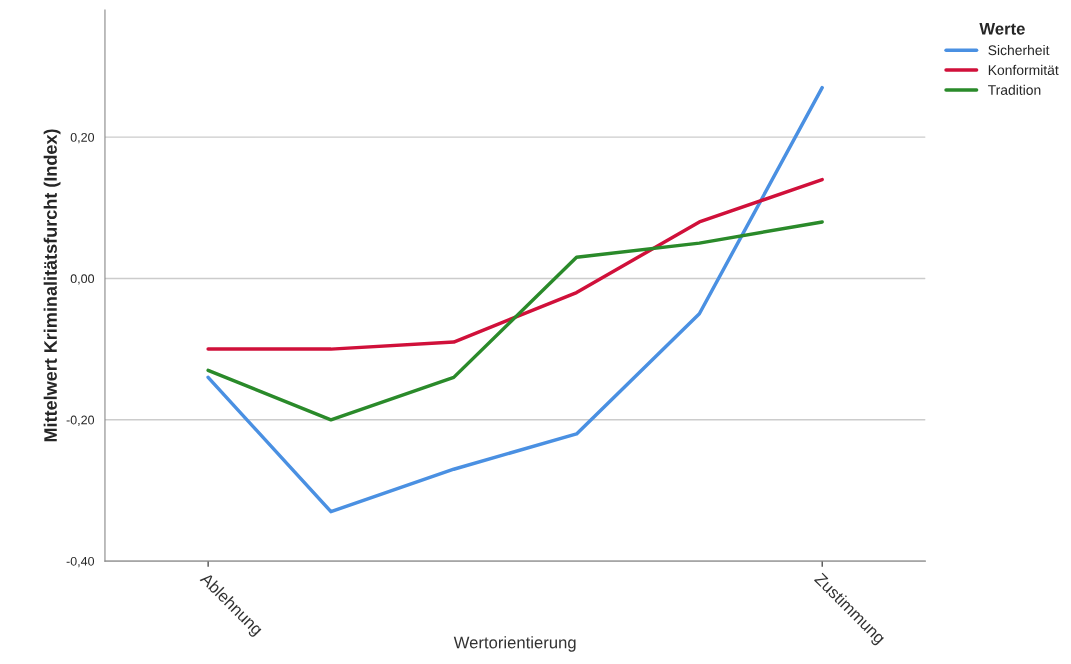 The width and height of the screenshot is (1071, 664). Describe the element at coordinates (514, 644) in the screenshot. I see `x-axis-title: Wertorientierung` at that location.